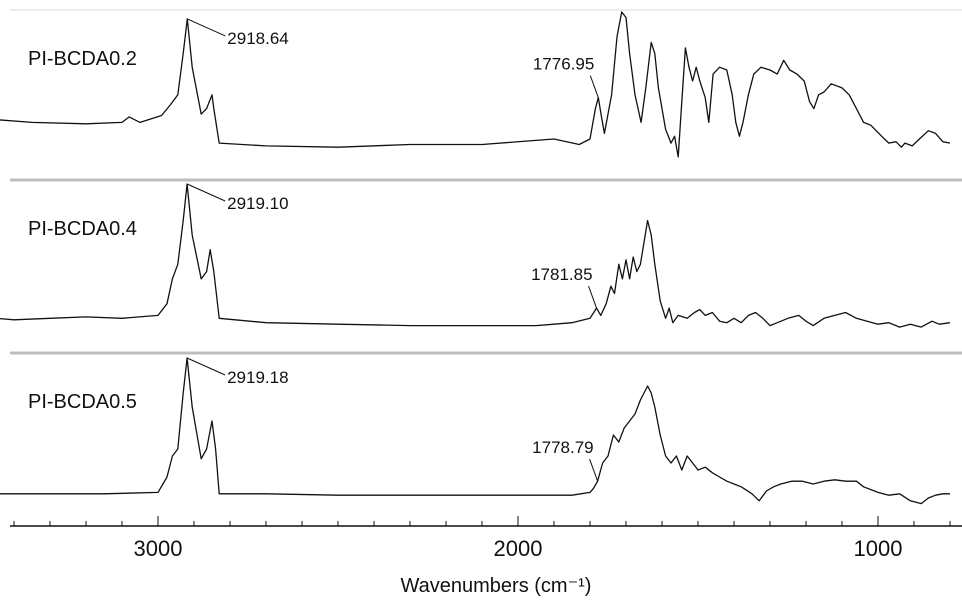  I want to click on x-tick-label: 1000, so click(878, 548).